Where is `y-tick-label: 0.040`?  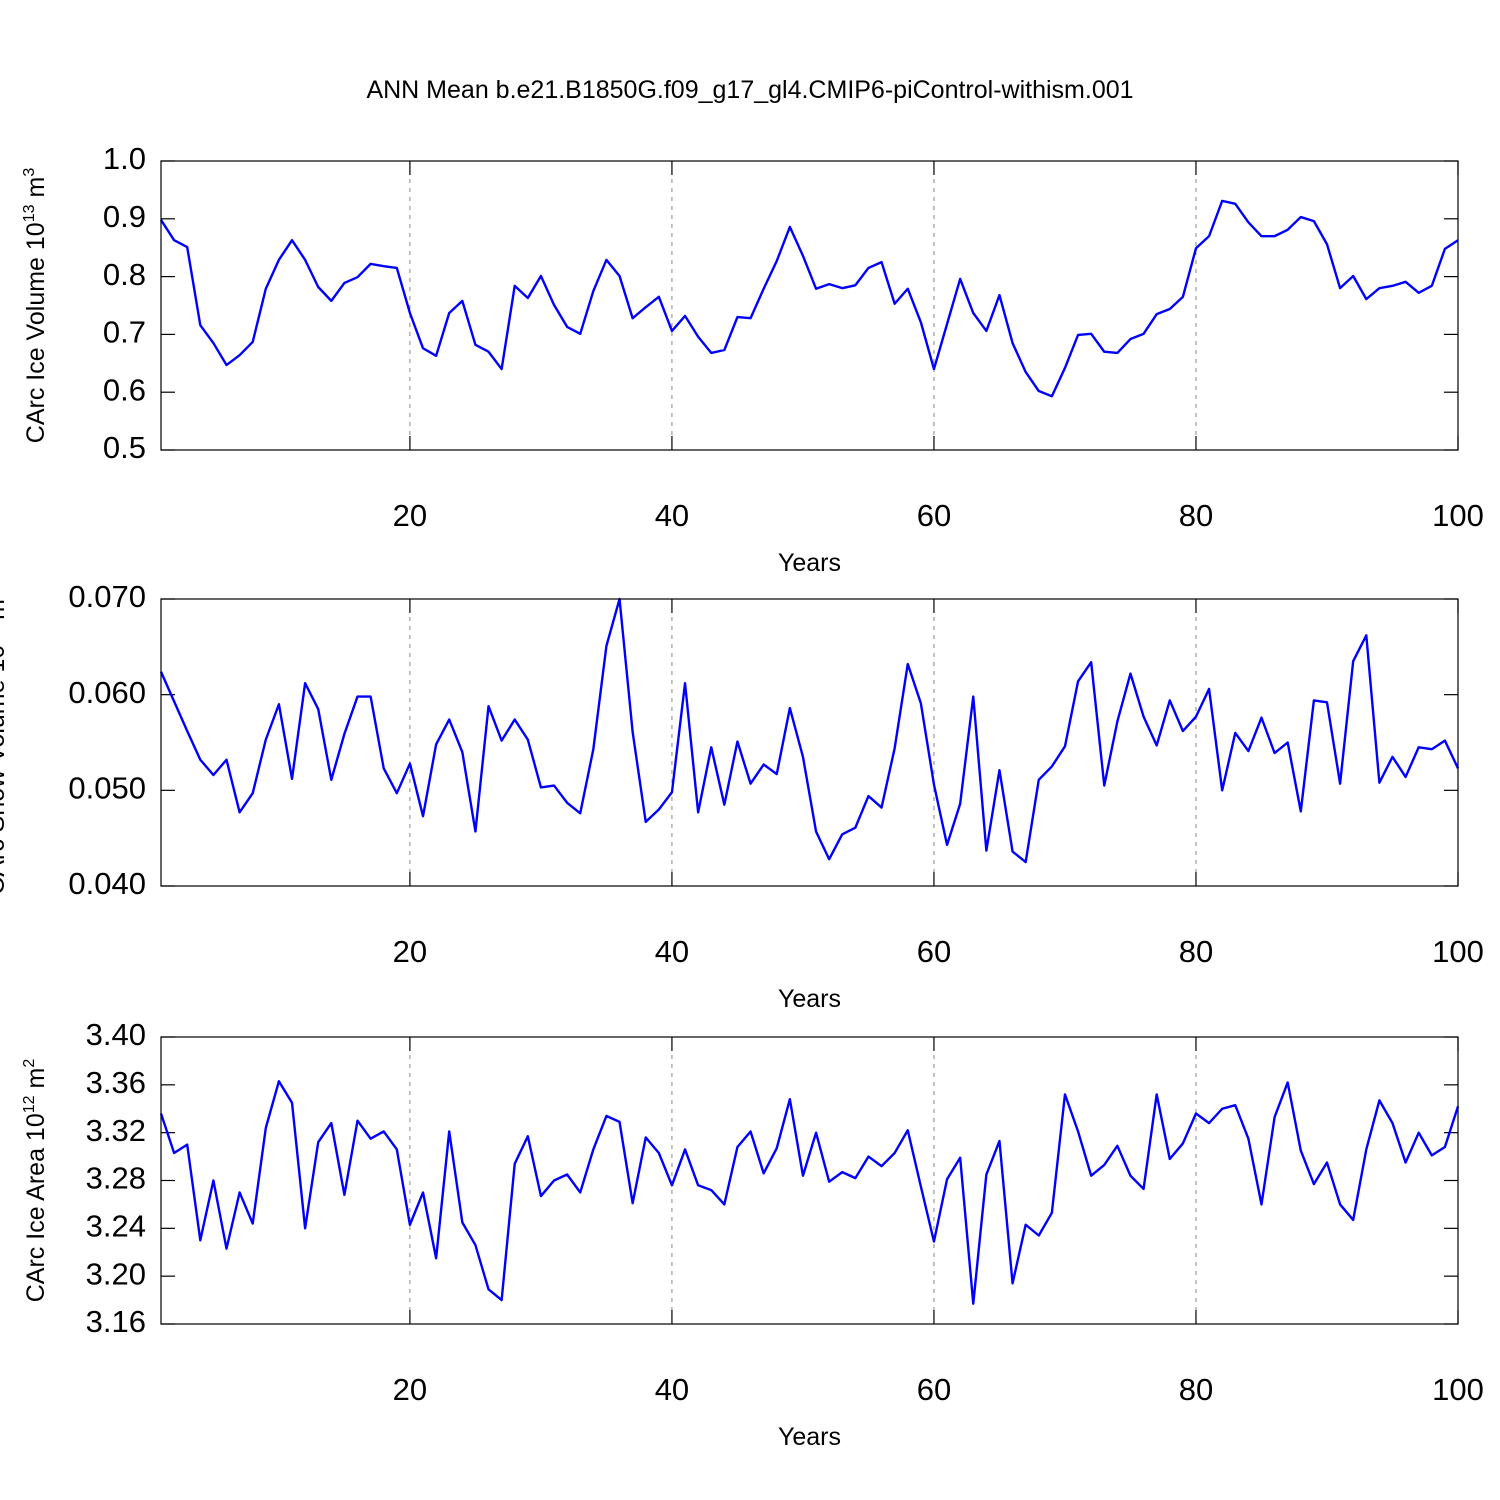 y-tick-label: 0.040 is located at coordinates (107, 883).